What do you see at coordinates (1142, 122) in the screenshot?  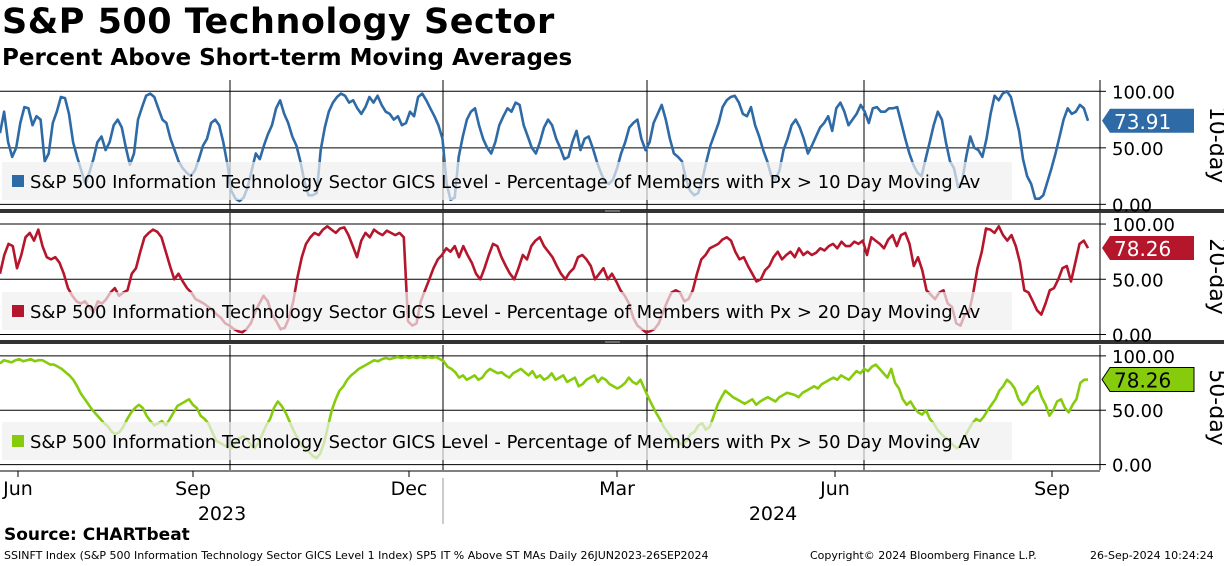 I see `last-value-text: 73.91` at bounding box center [1142, 122].